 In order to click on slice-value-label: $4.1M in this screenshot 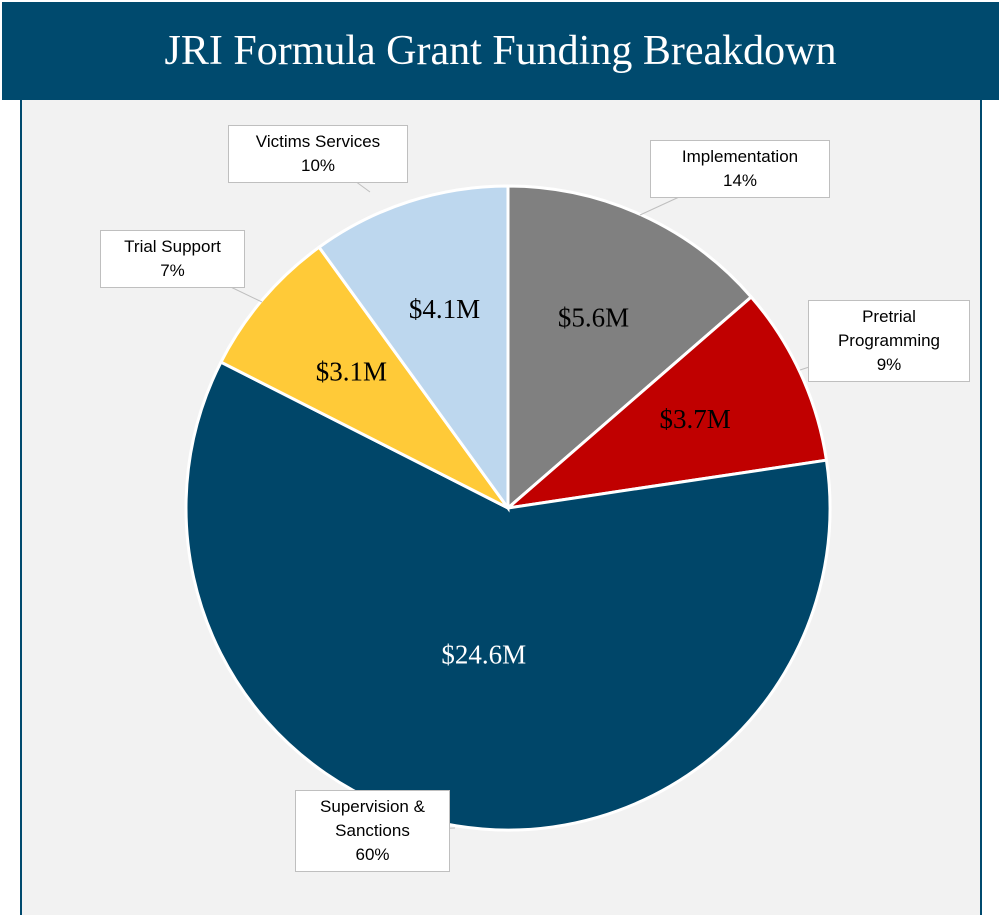, I will do `click(444, 309)`.